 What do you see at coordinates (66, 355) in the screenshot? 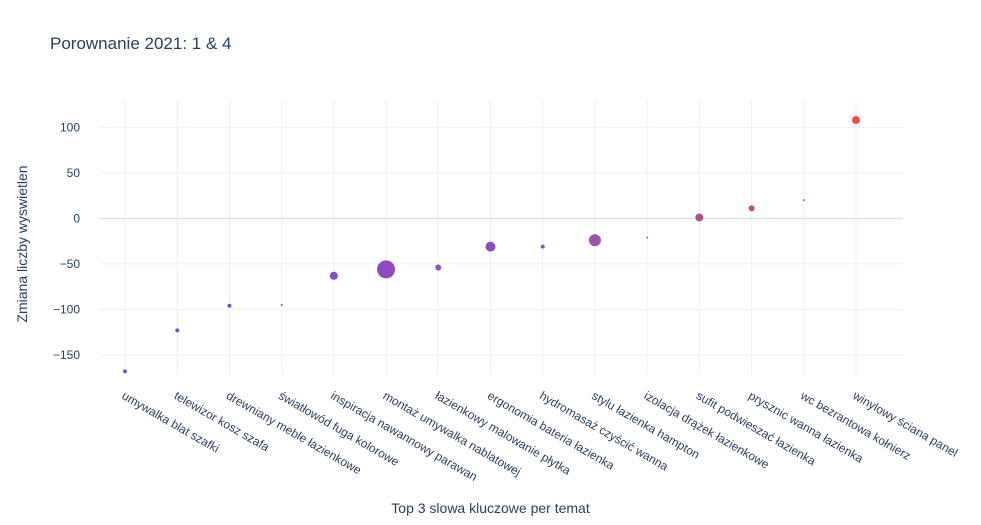
I see `y-tick-label: −150` at bounding box center [66, 355].